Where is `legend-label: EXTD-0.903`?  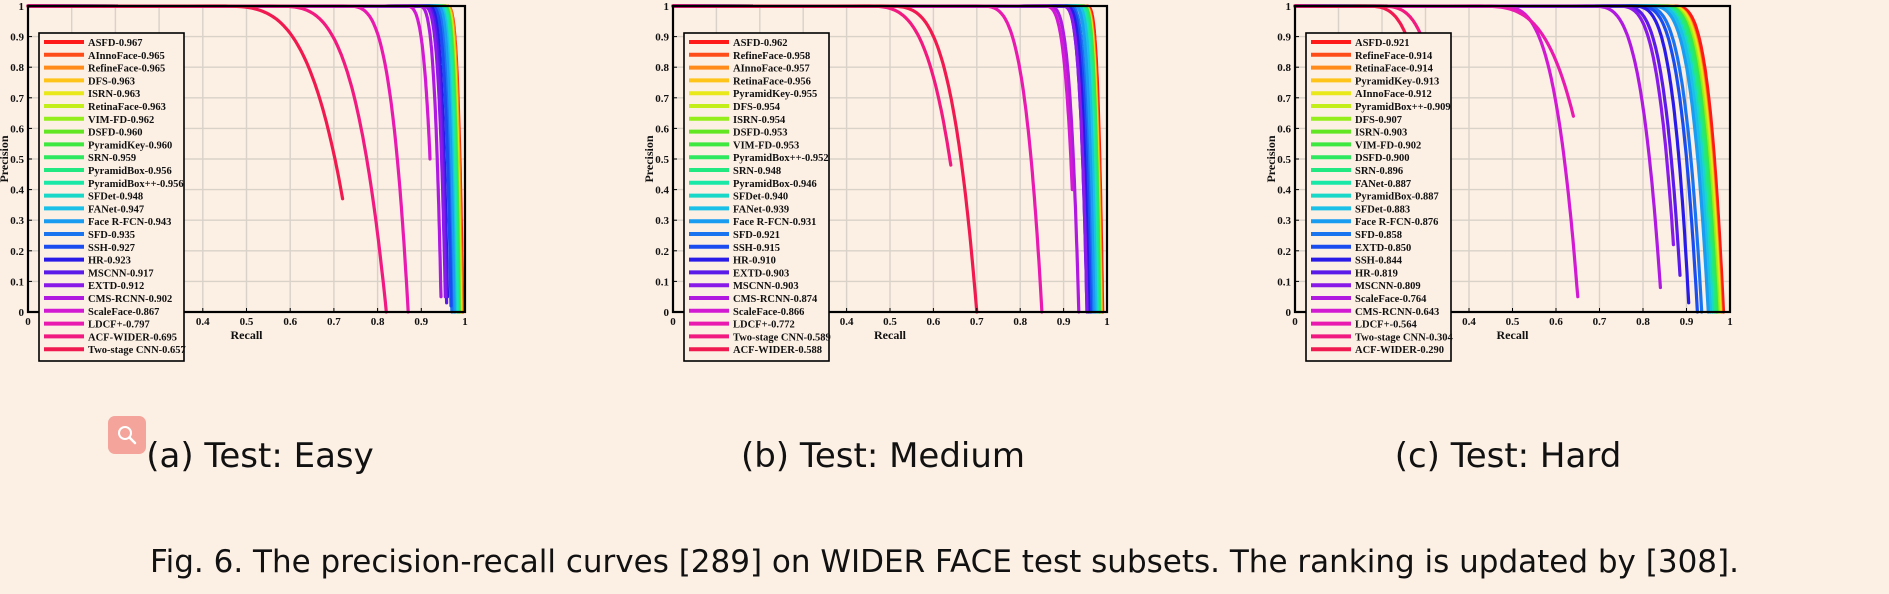
legend-label: EXTD-0.903 is located at coordinates (761, 273).